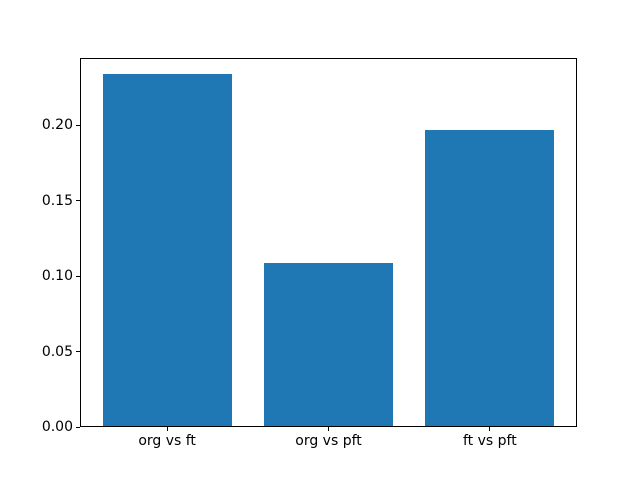  I want to click on y-tick-label: 0.05, so click(57, 351).